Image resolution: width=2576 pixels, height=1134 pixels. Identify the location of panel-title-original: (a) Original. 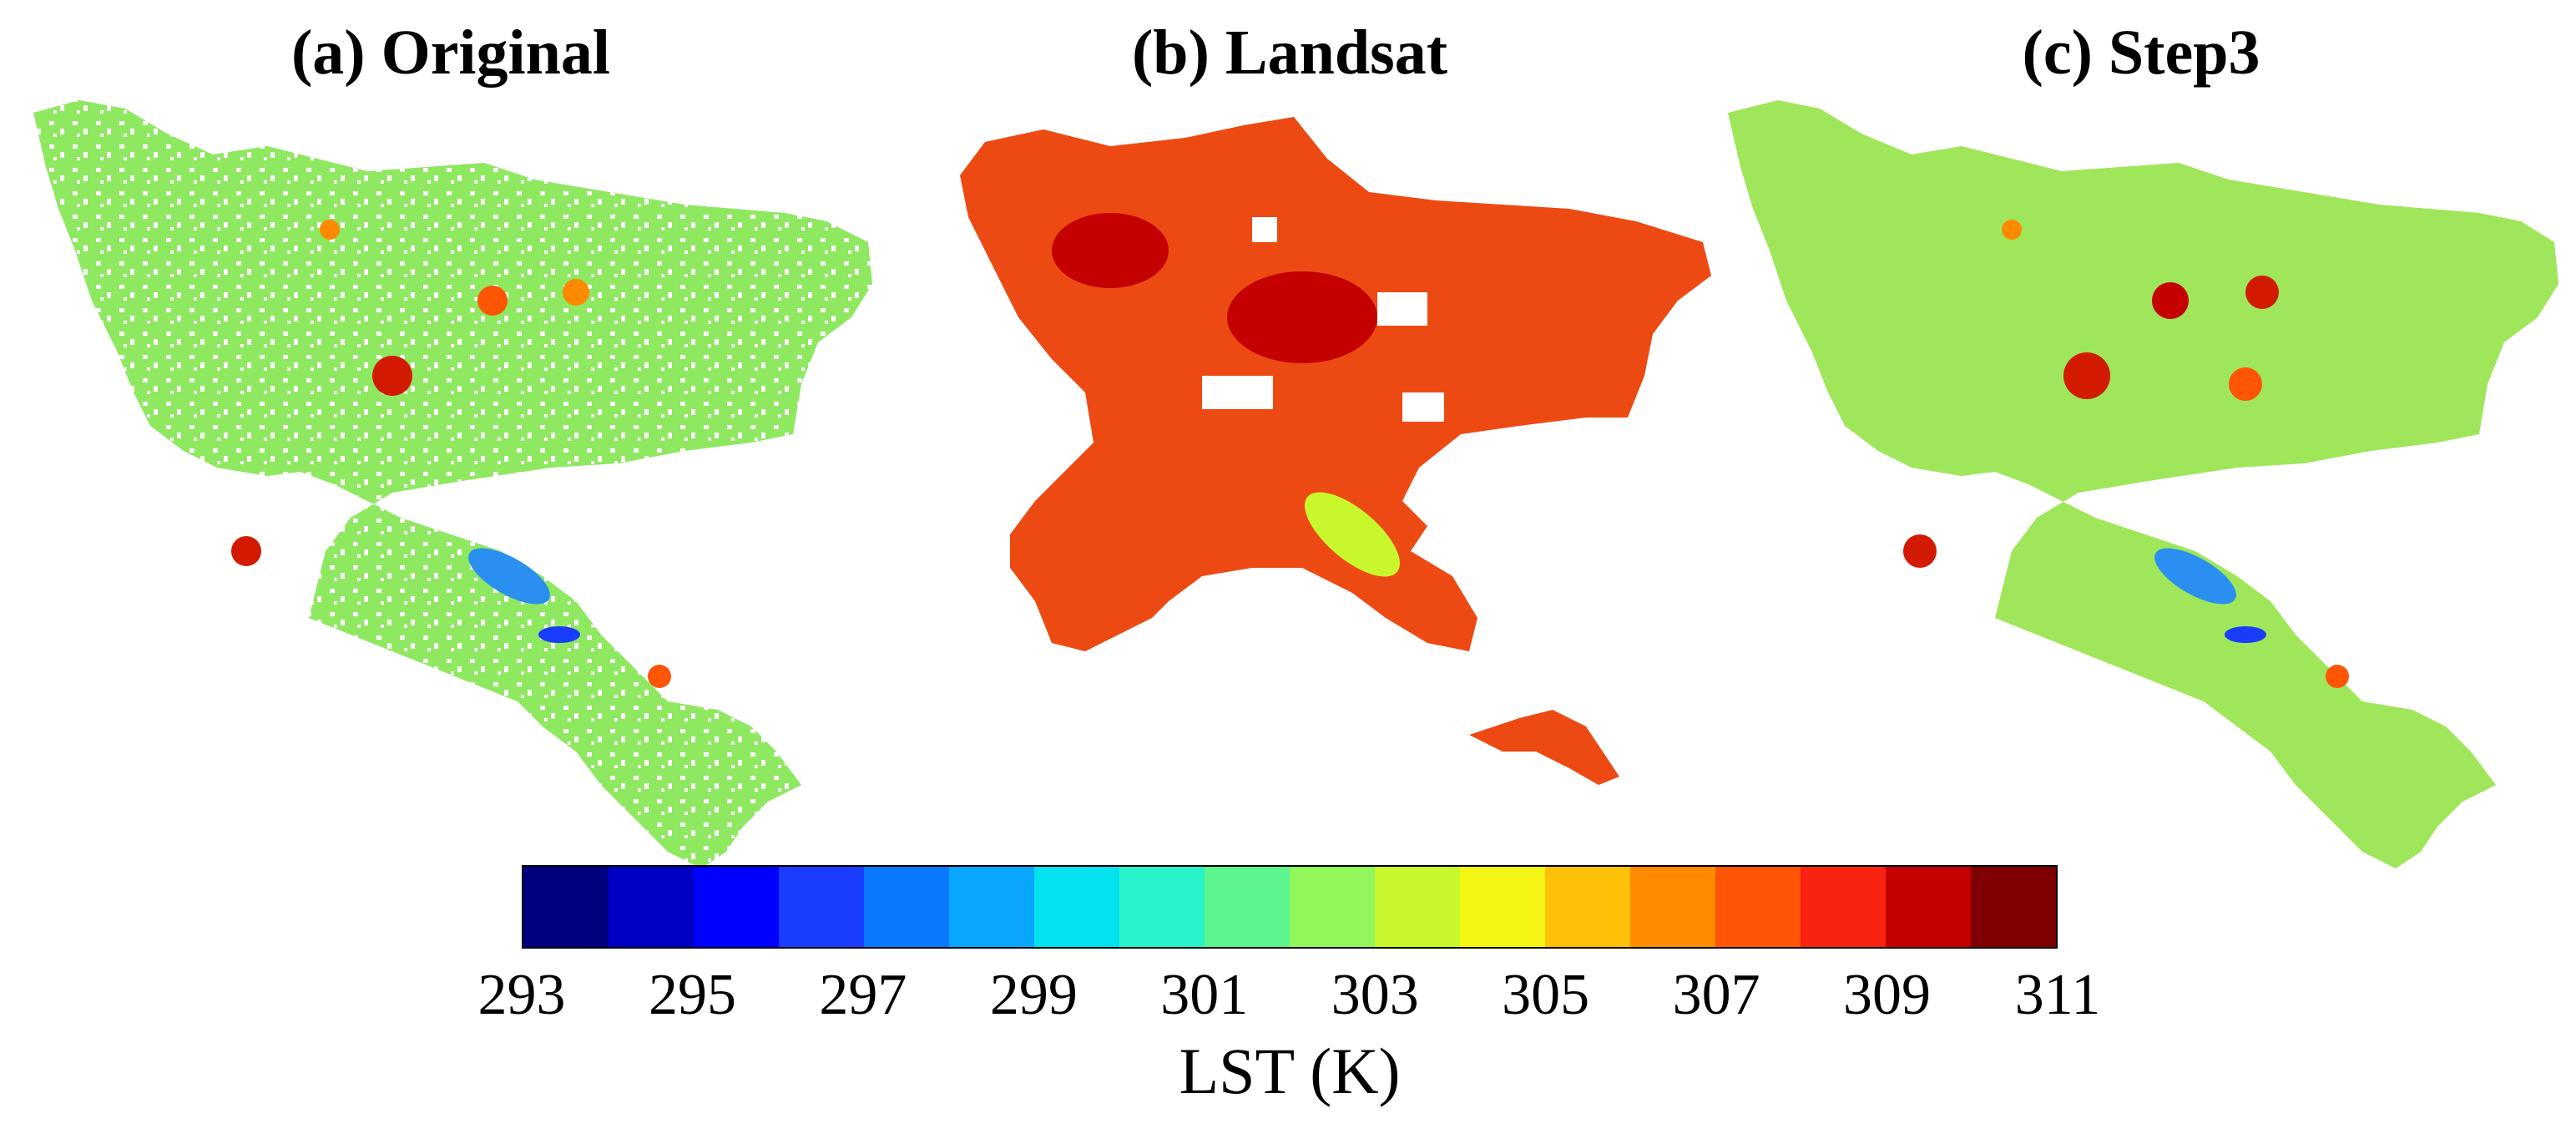
(450, 53).